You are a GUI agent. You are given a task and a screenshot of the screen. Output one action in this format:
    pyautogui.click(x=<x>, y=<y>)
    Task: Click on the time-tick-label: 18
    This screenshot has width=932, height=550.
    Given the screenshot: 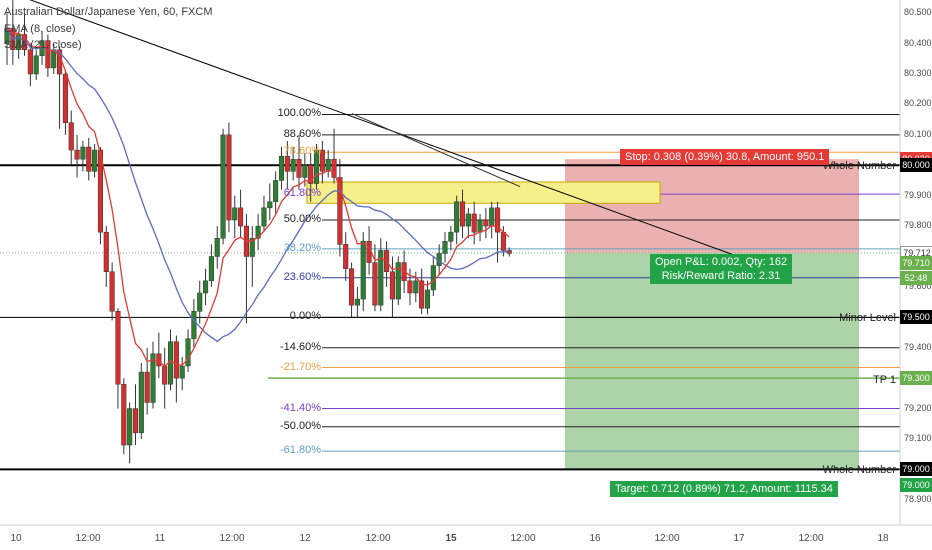 What is the action you would take?
    pyautogui.click(x=883, y=538)
    